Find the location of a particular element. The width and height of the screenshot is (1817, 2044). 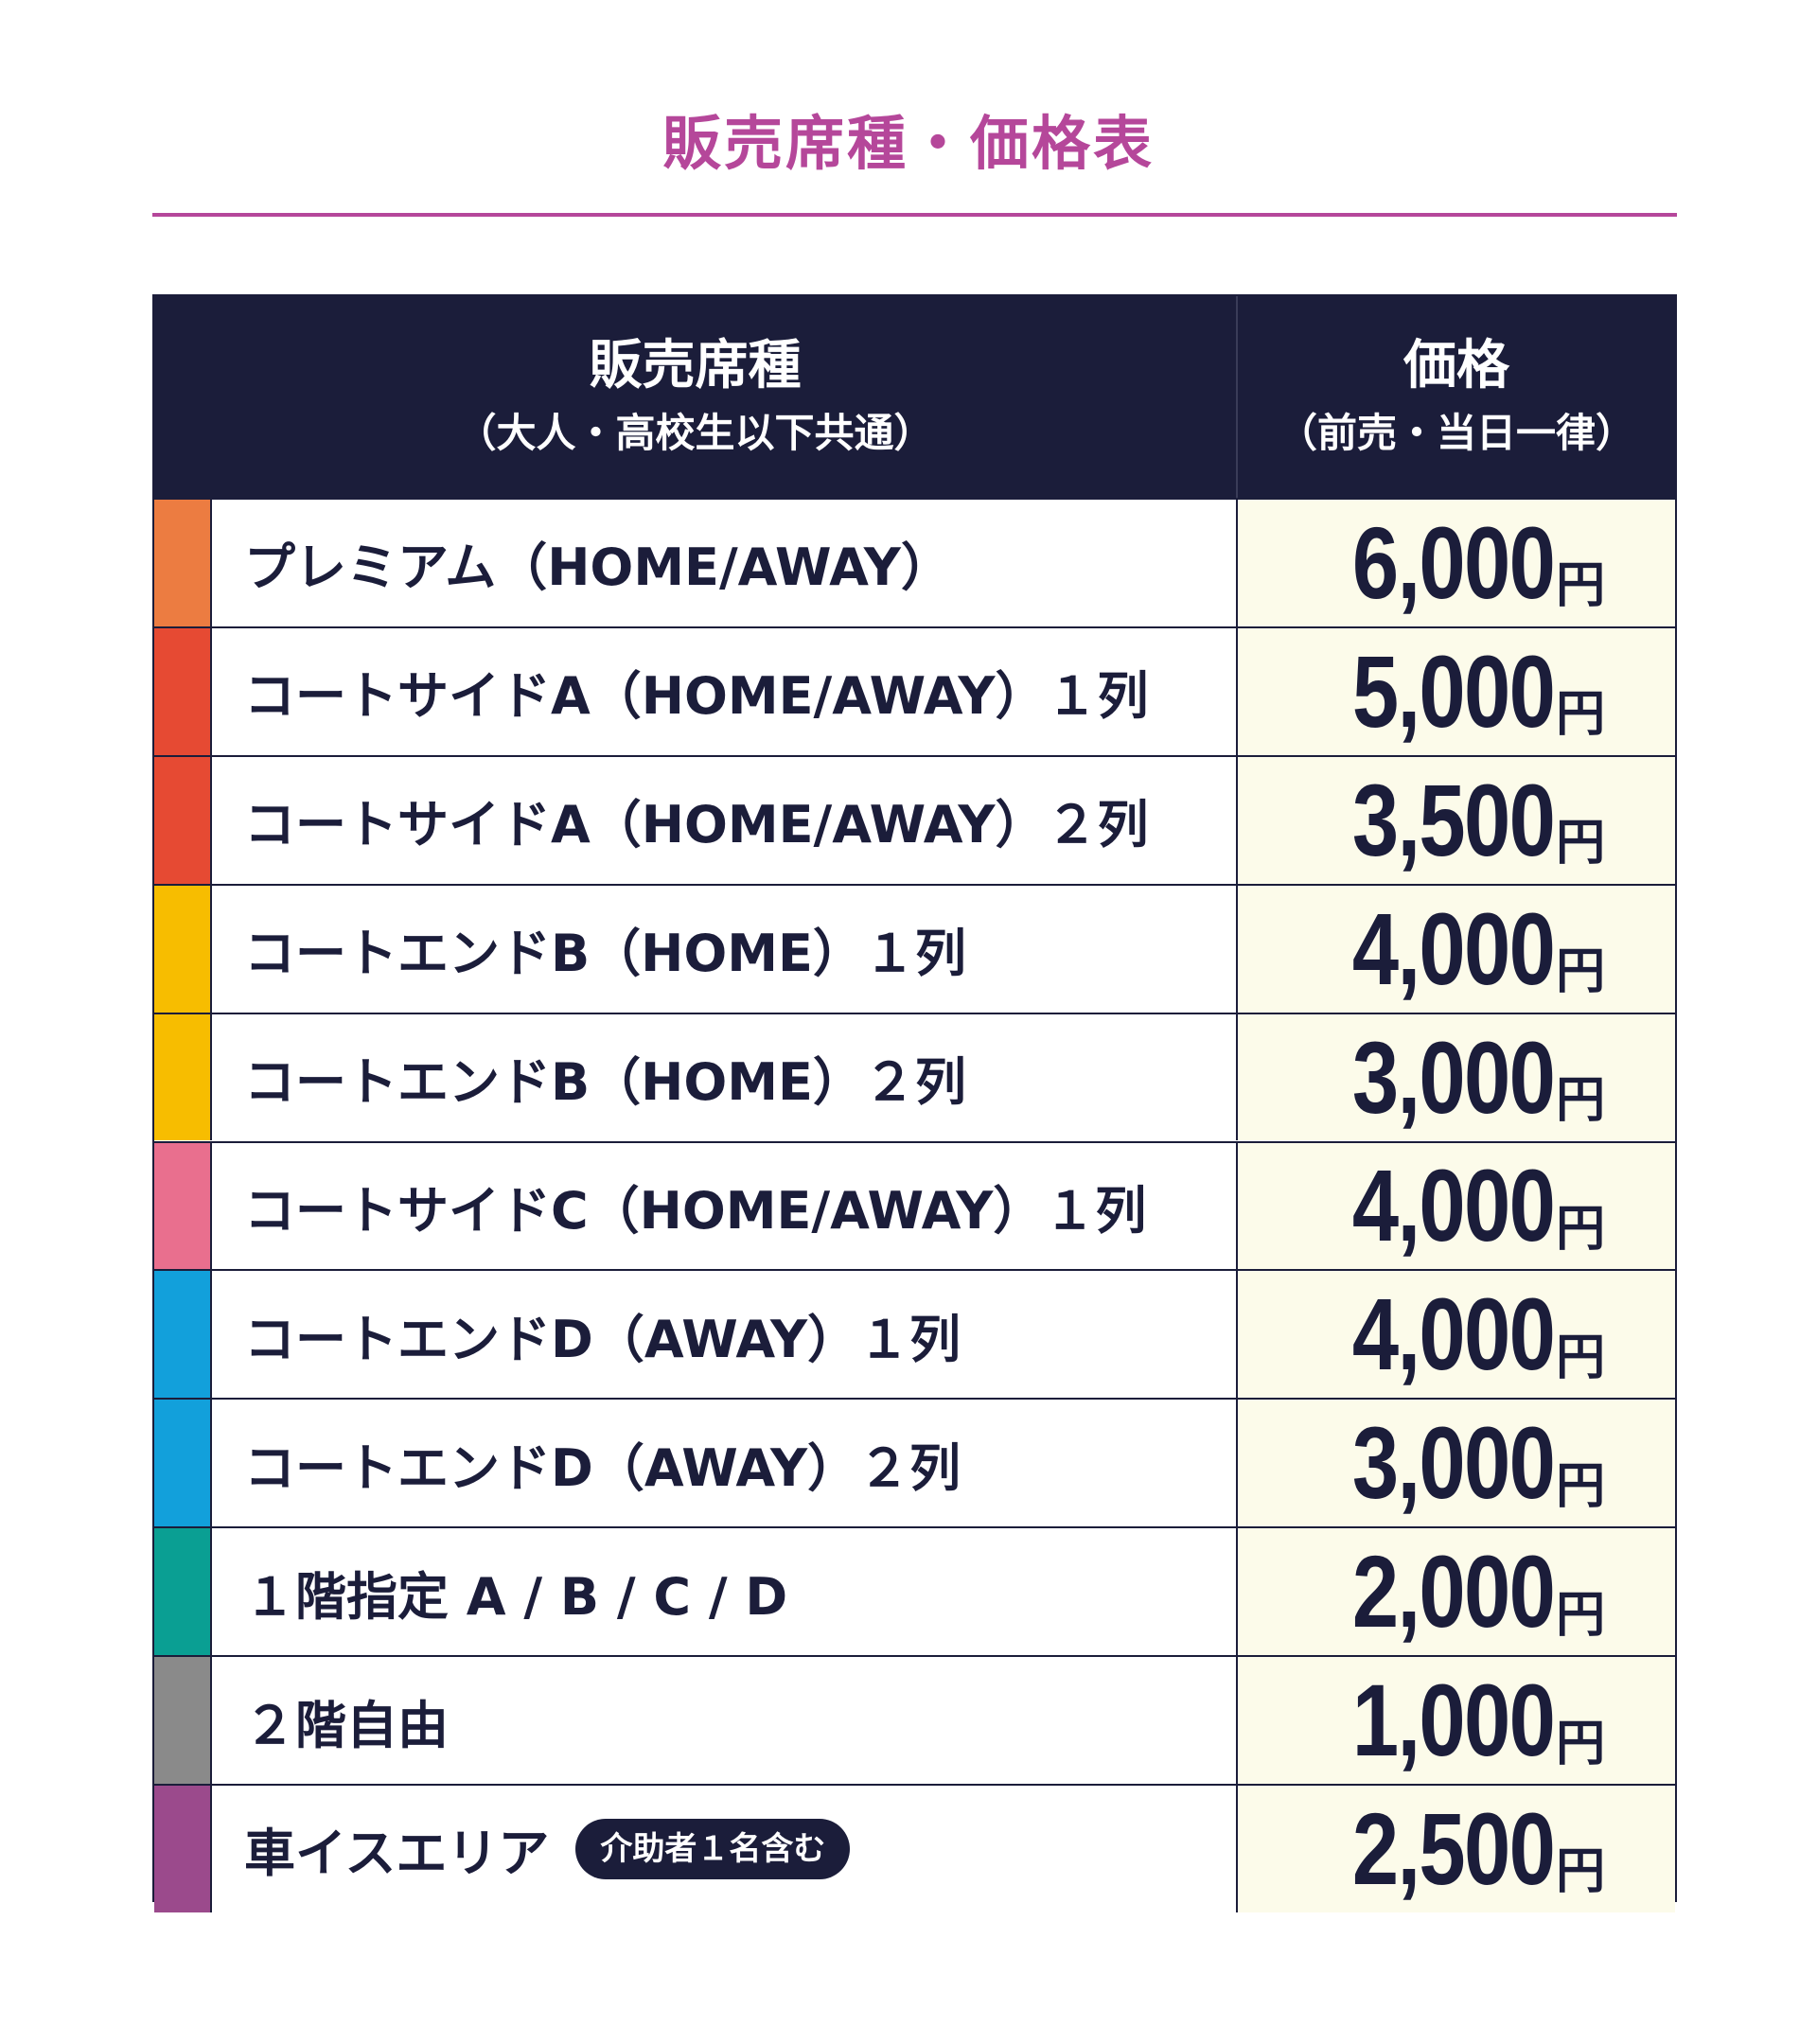

price-amount: 2,000 is located at coordinates (1453, 1591).